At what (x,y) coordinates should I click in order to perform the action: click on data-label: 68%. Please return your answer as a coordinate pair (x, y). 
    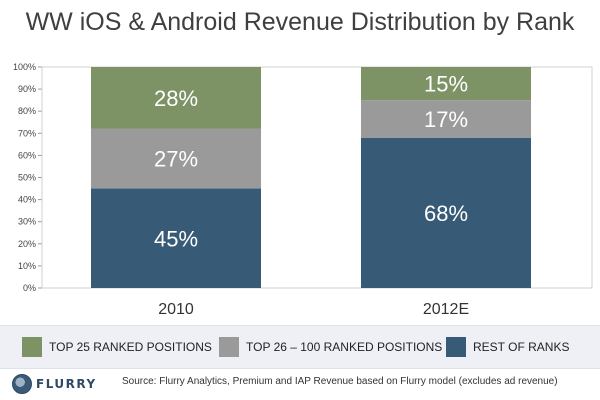
    Looking at the image, I should click on (446, 213).